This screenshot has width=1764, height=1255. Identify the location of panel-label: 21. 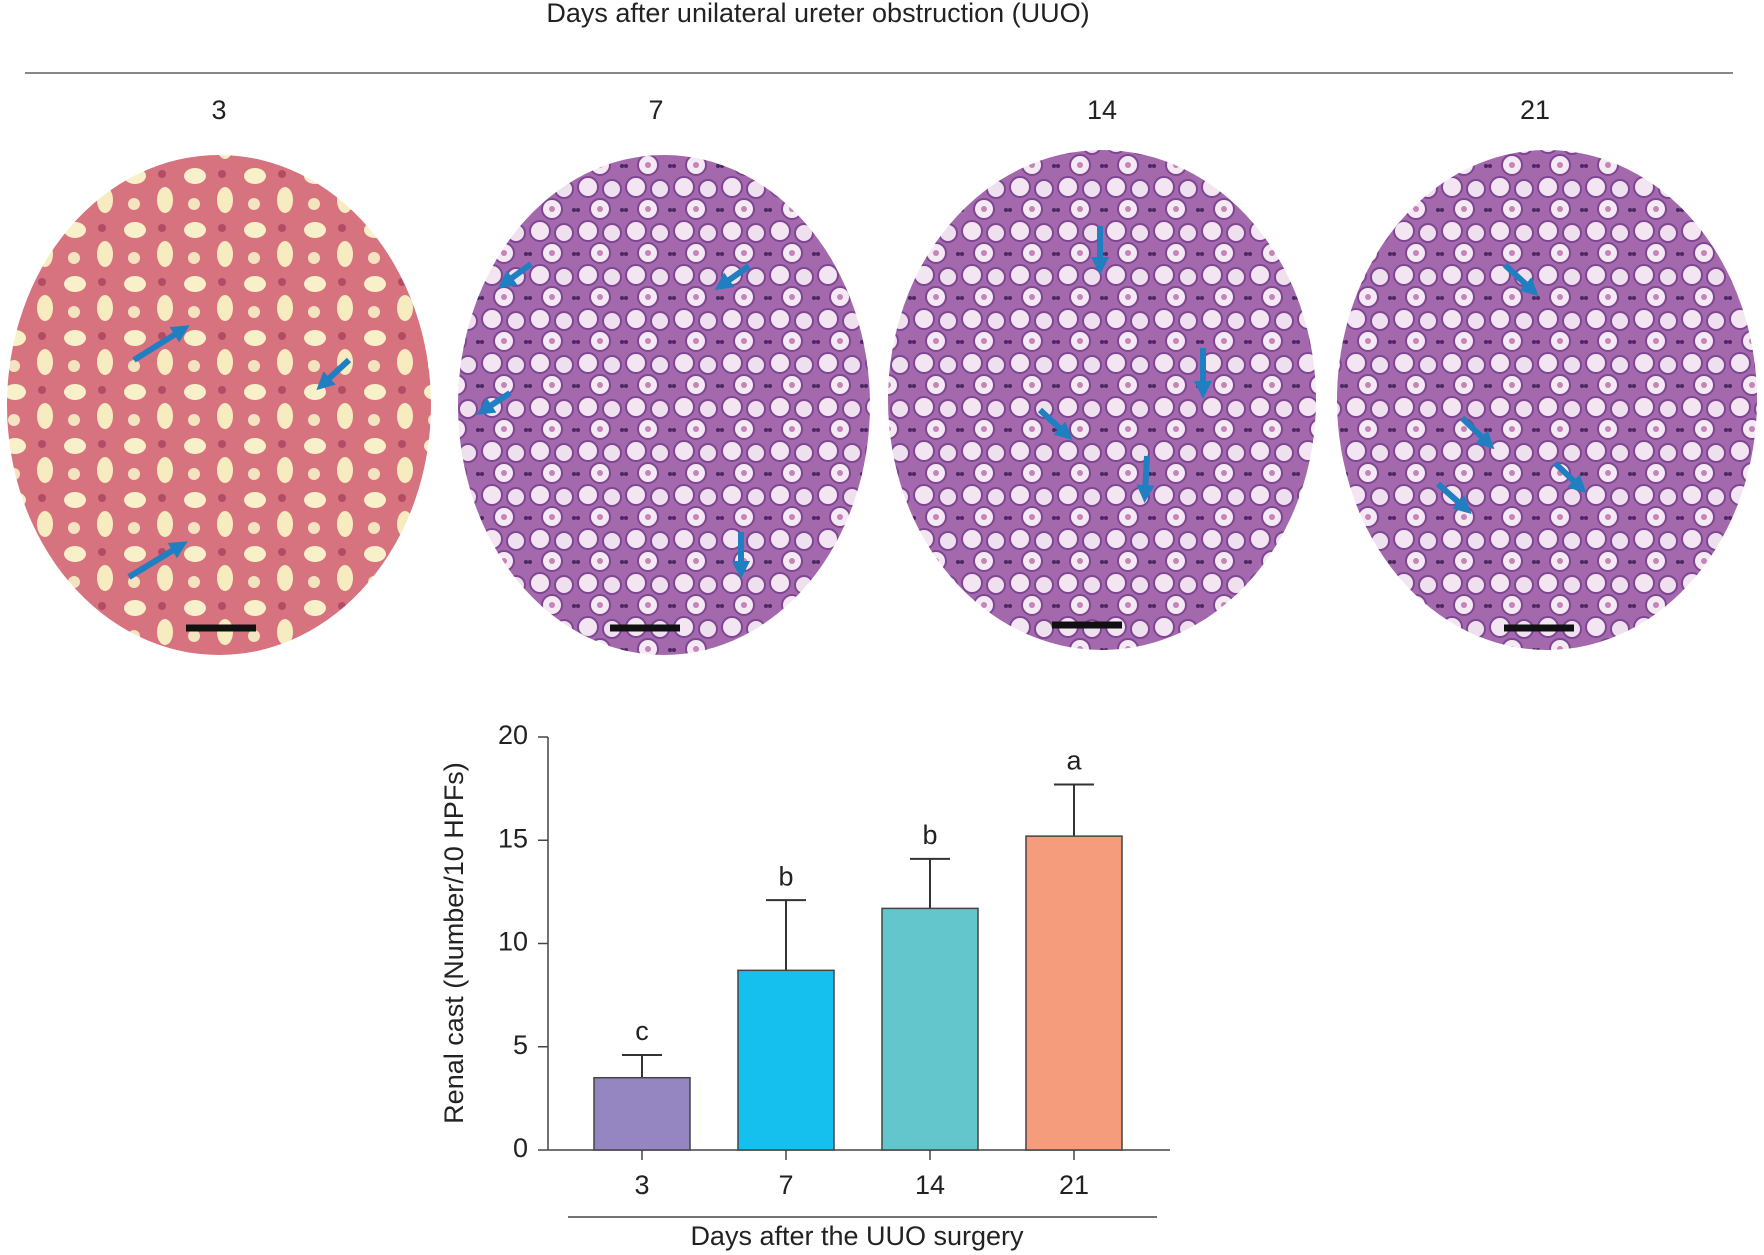
(1535, 110).